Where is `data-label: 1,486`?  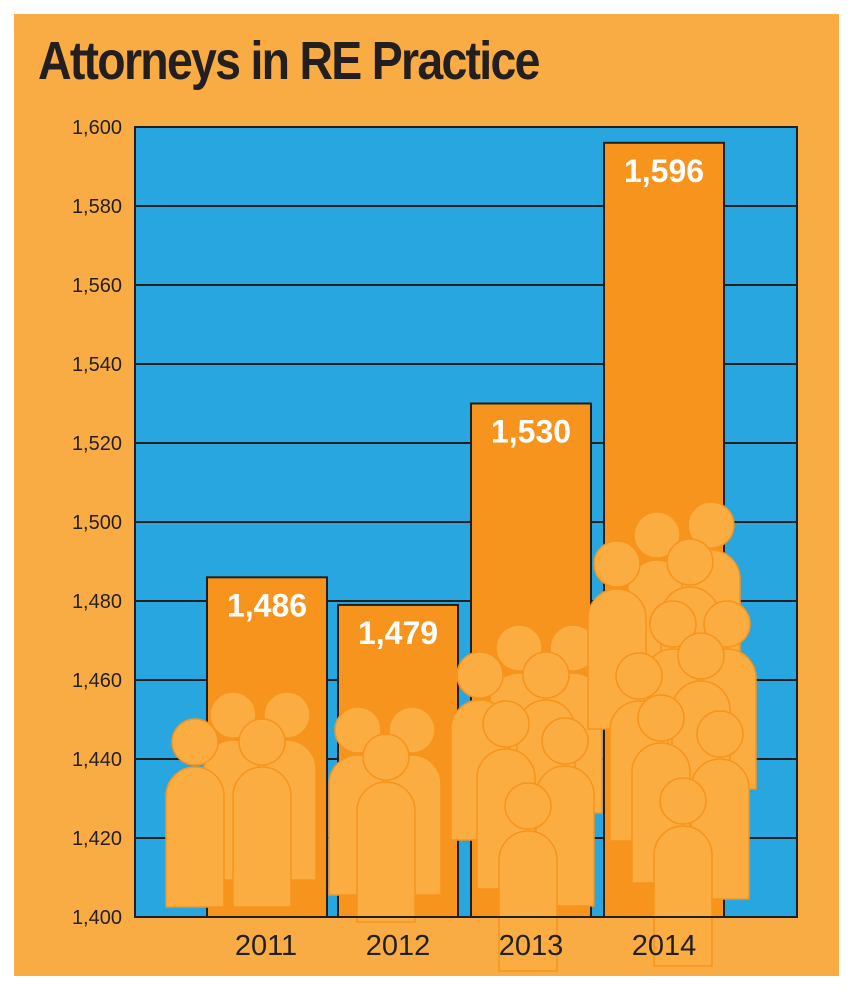 data-label: 1,486 is located at coordinates (267, 605).